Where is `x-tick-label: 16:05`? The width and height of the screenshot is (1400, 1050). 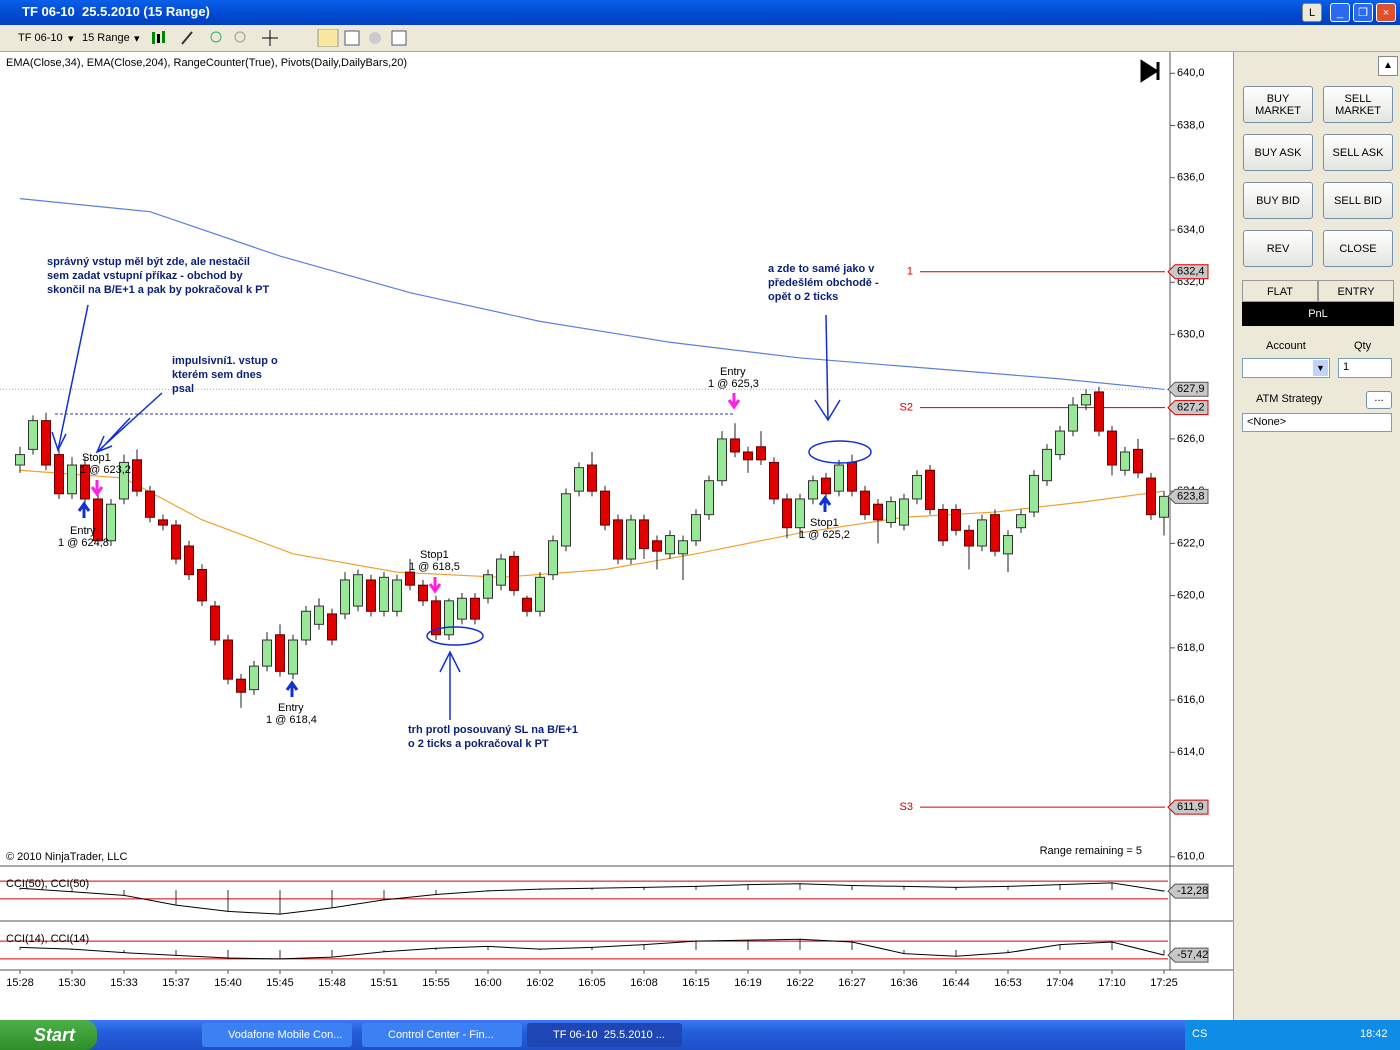 x-tick-label: 16:05 is located at coordinates (592, 983).